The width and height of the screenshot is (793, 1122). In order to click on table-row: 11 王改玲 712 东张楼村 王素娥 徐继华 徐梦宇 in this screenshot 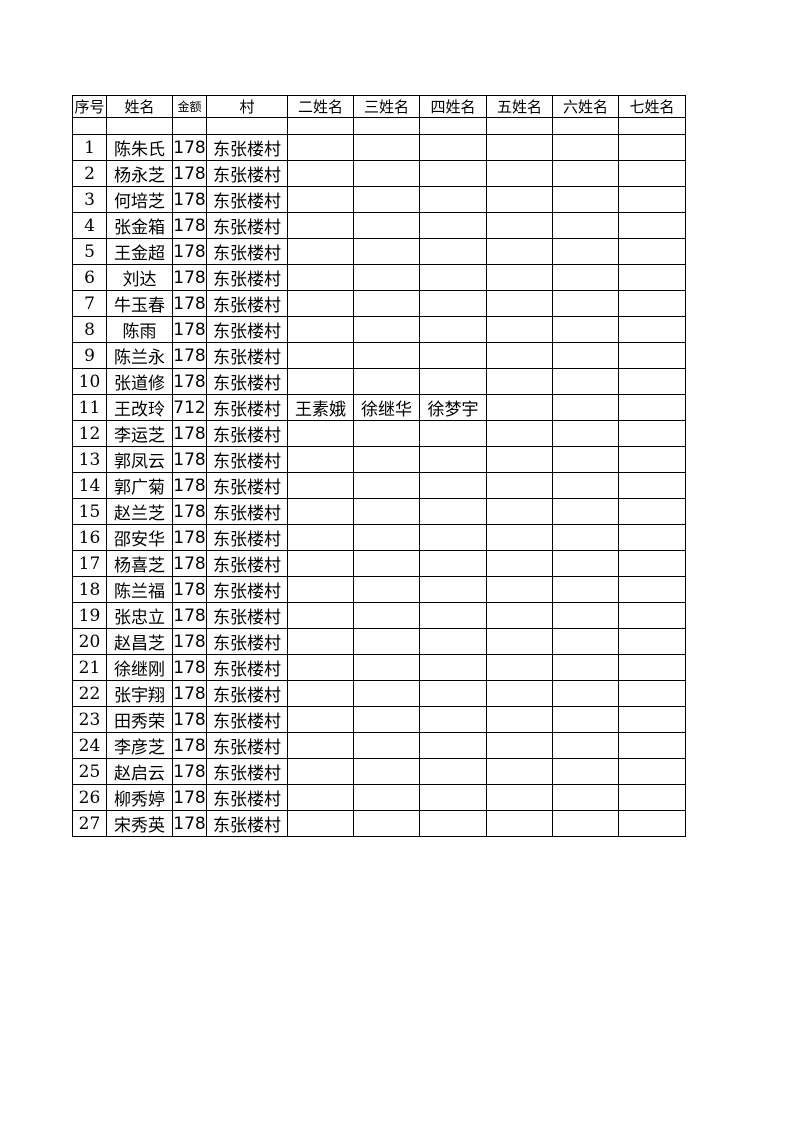, I will do `click(379, 407)`.